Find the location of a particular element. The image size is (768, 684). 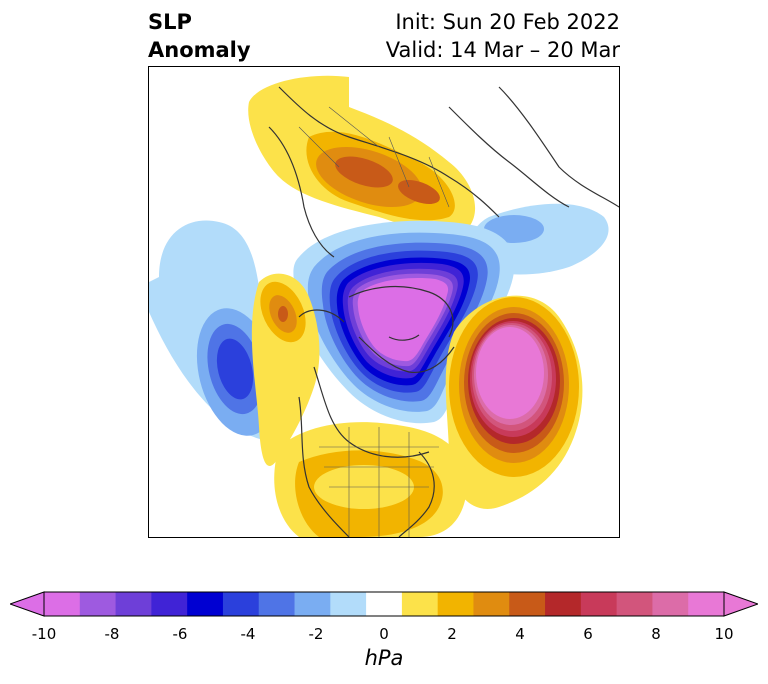

borders is located at coordinates (374, 321).